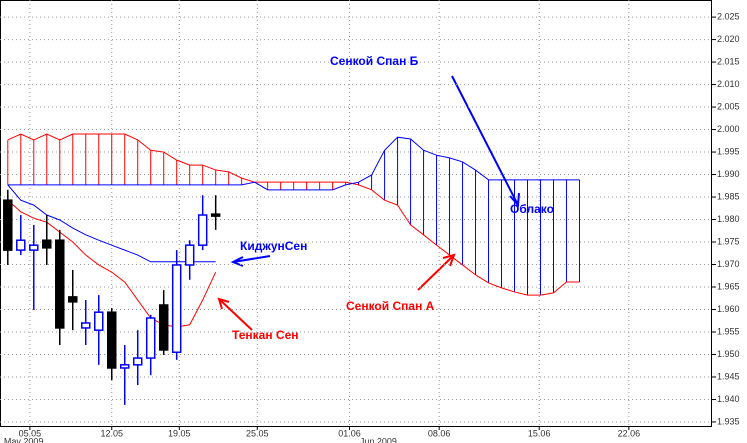 This screenshot has height=443, width=747. Describe the element at coordinates (436, 272) in the screenshot. I see `arrow-span-a` at that location.